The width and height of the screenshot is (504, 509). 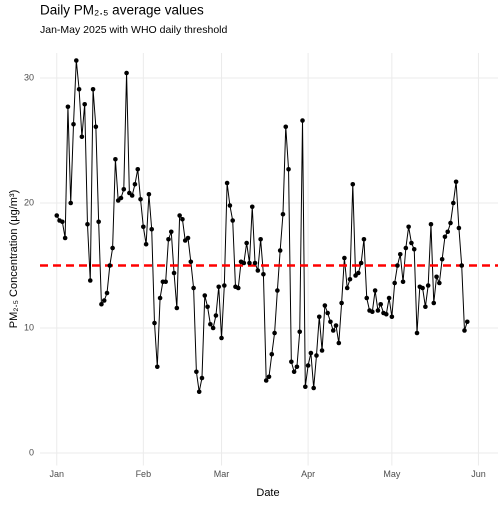 What do you see at coordinates (267, 493) in the screenshot?
I see `x-axis-label: Date` at bounding box center [267, 493].